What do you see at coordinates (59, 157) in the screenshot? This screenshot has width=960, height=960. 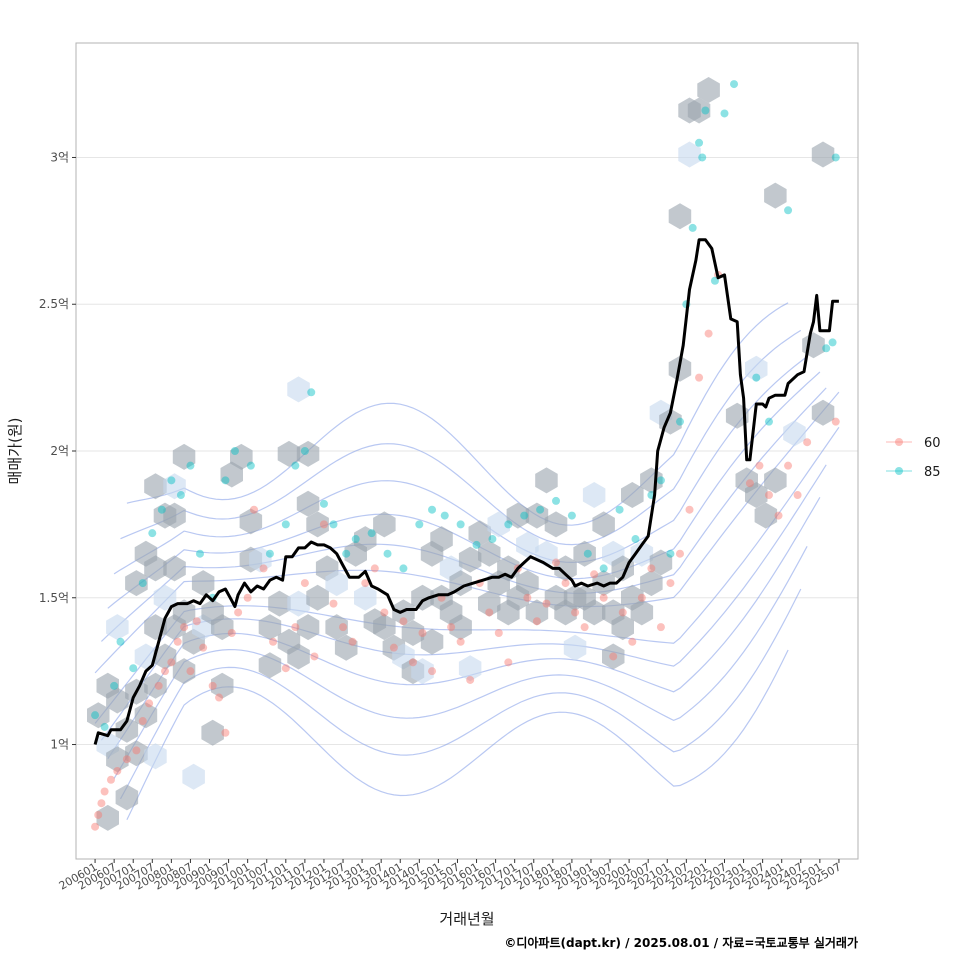 I see `y-tick-label: 3억` at bounding box center [59, 157].